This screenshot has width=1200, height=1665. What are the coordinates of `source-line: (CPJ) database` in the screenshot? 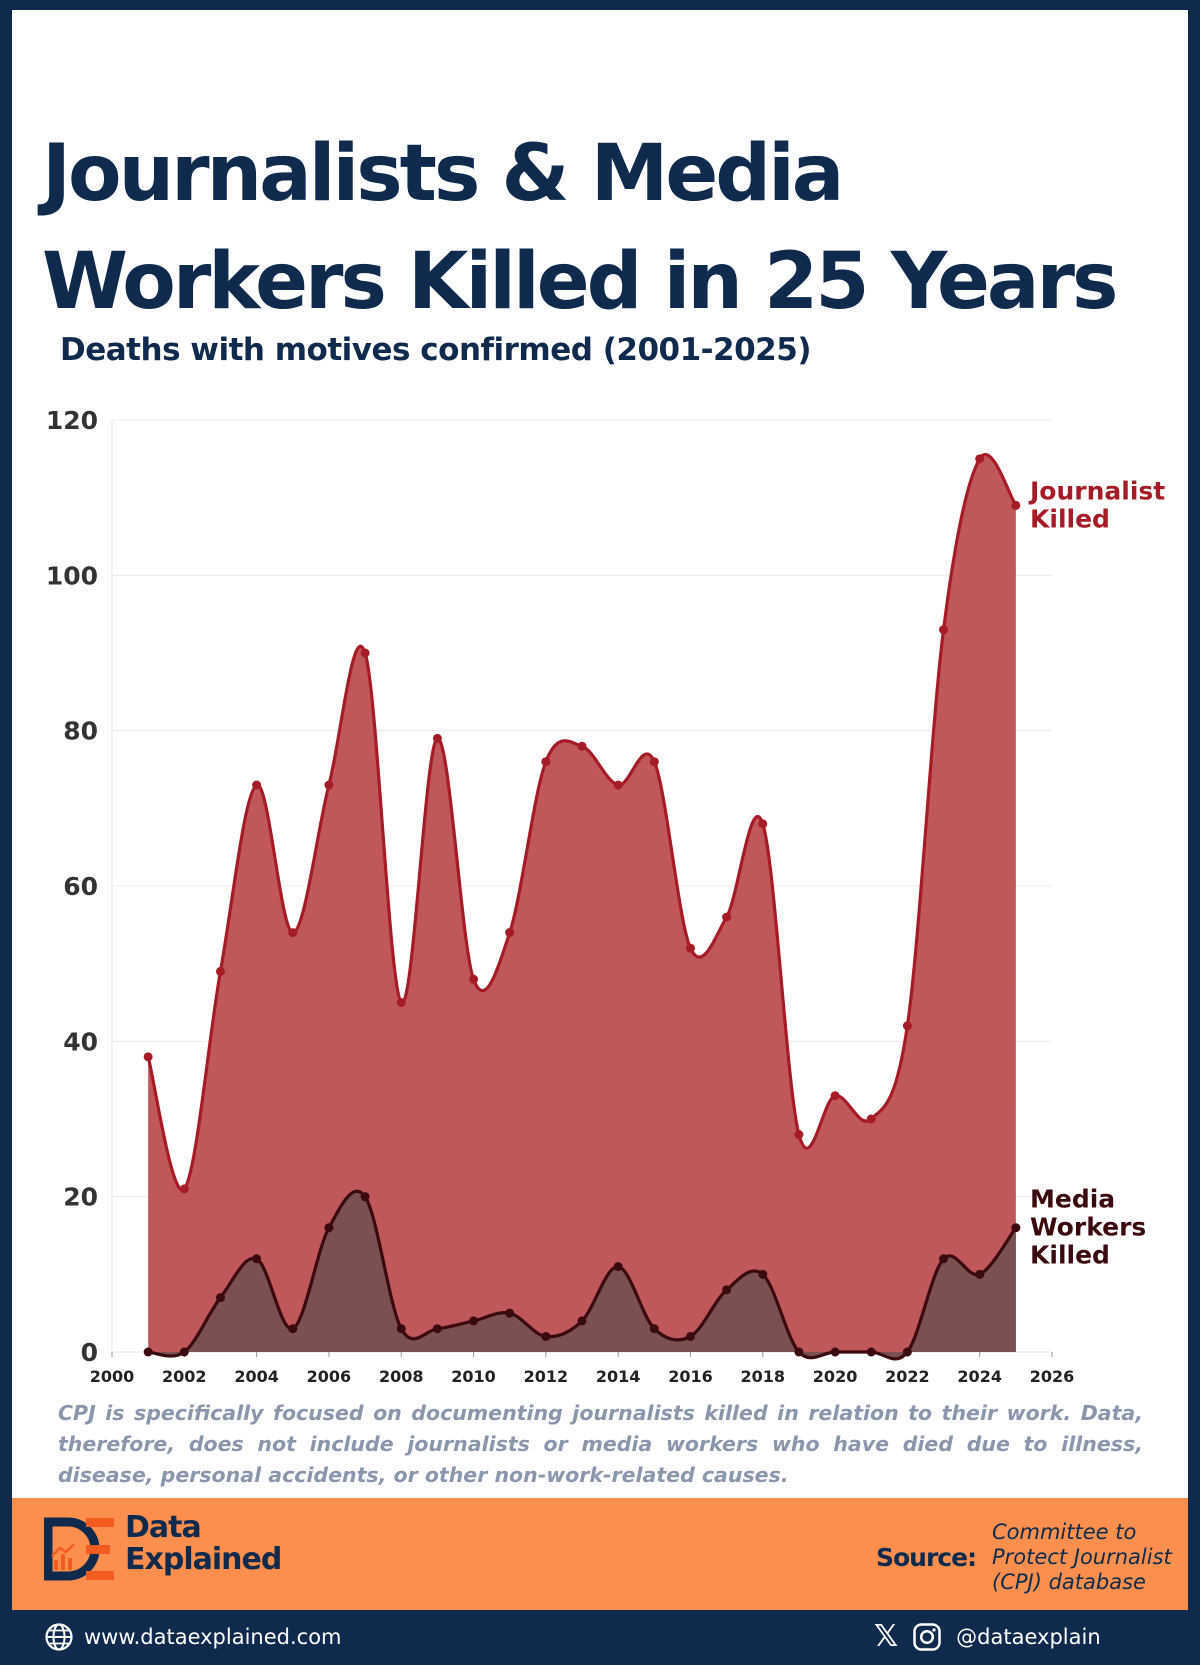 It's located at (1069, 1582).